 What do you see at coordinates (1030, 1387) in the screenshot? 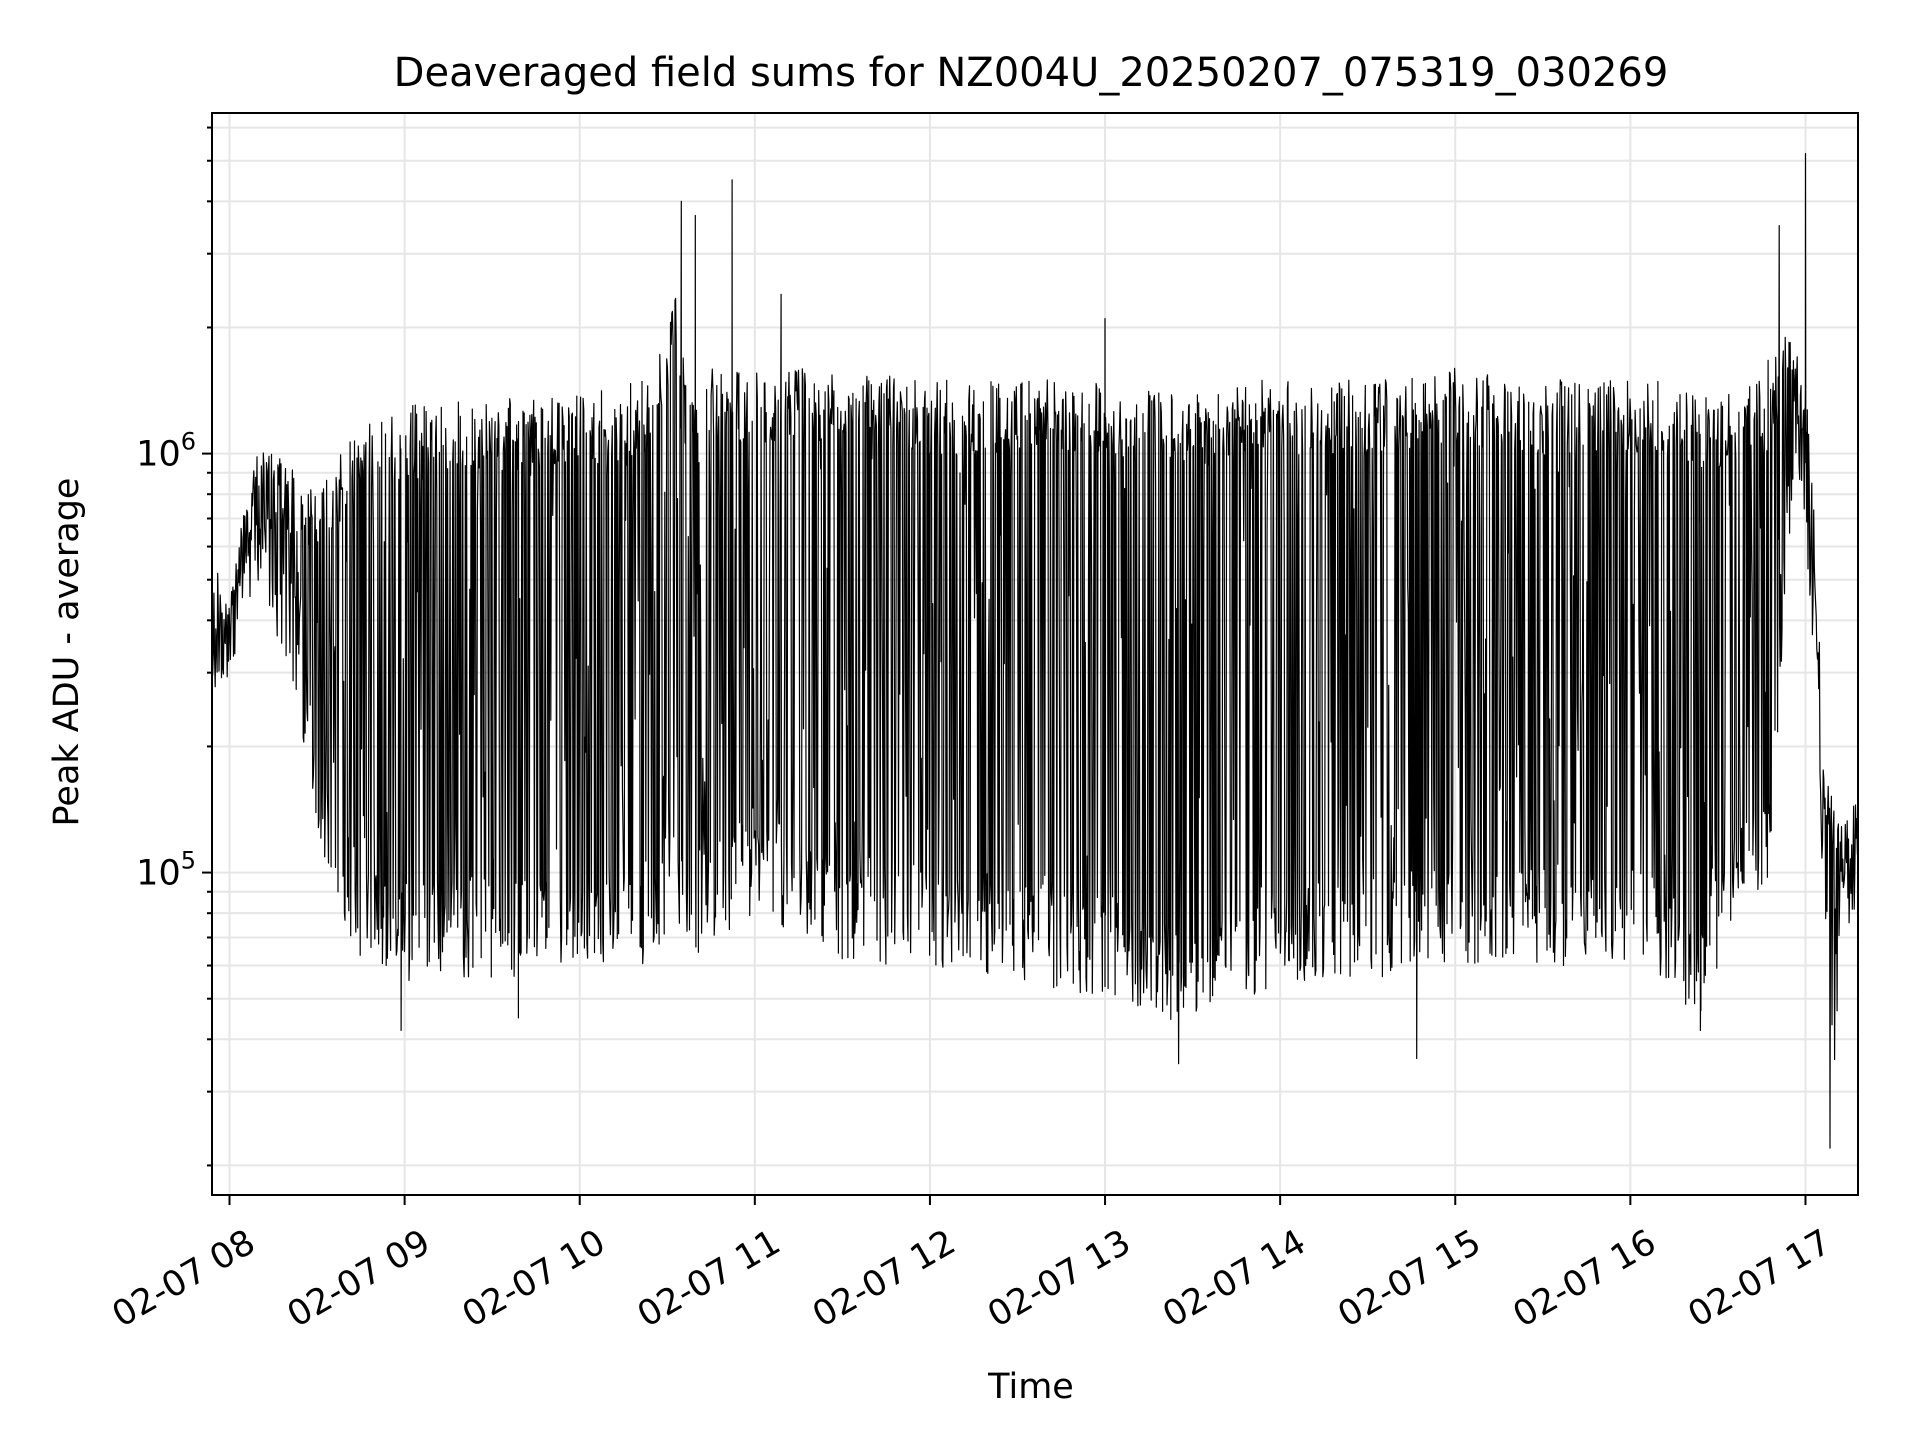
I see `x-axis-label: Time` at bounding box center [1030, 1387].